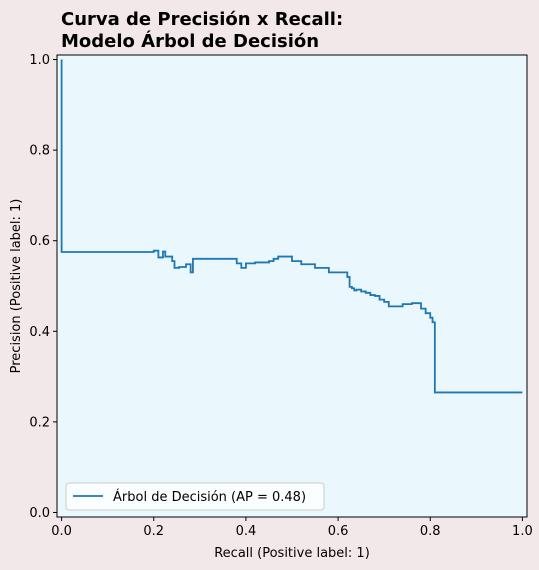 This screenshot has height=570, width=539. What do you see at coordinates (39, 332) in the screenshot?
I see `y-tick-label: 0.4` at bounding box center [39, 332].